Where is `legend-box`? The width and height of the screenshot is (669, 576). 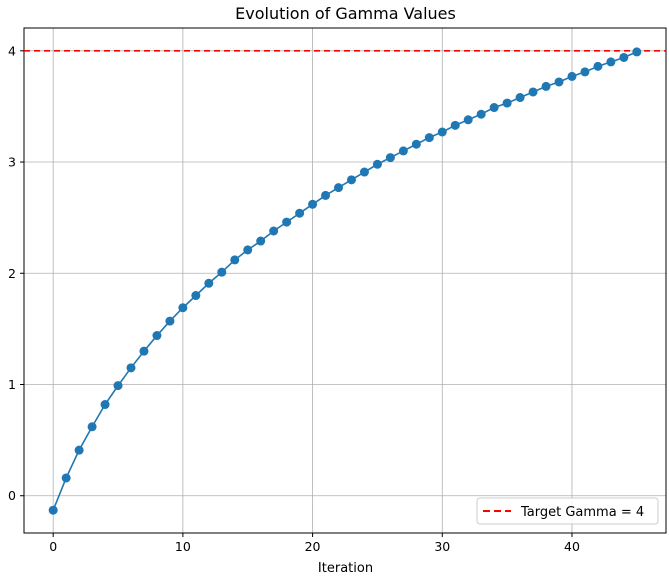
legend-box is located at coordinates (567, 511).